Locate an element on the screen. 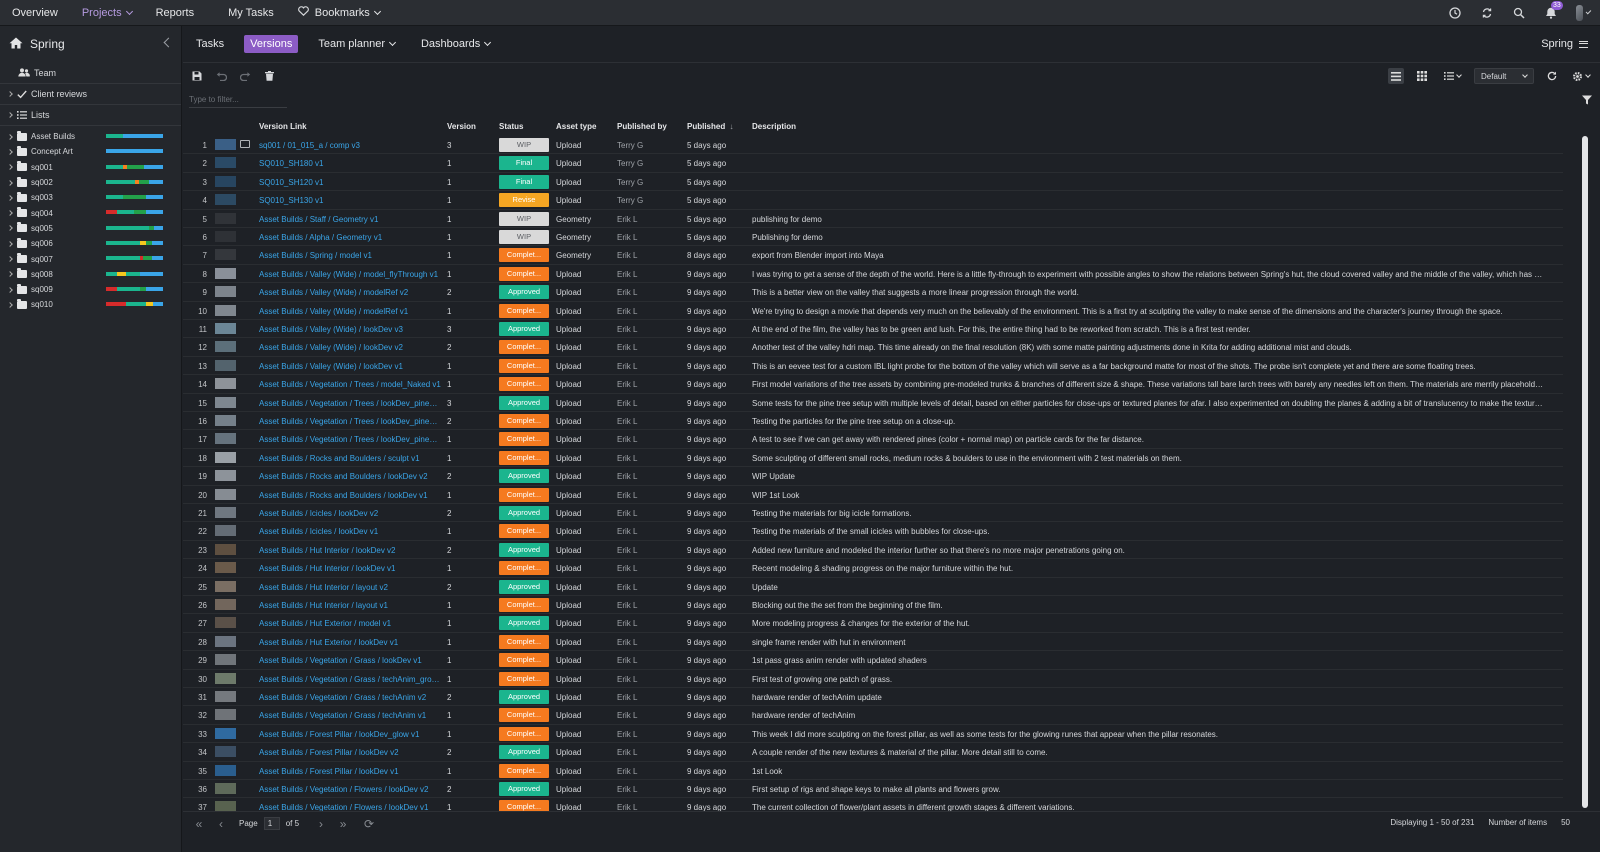 The height and width of the screenshot is (852, 1600). sidebar-folder-sq010: sq010 is located at coordinates (90, 304).